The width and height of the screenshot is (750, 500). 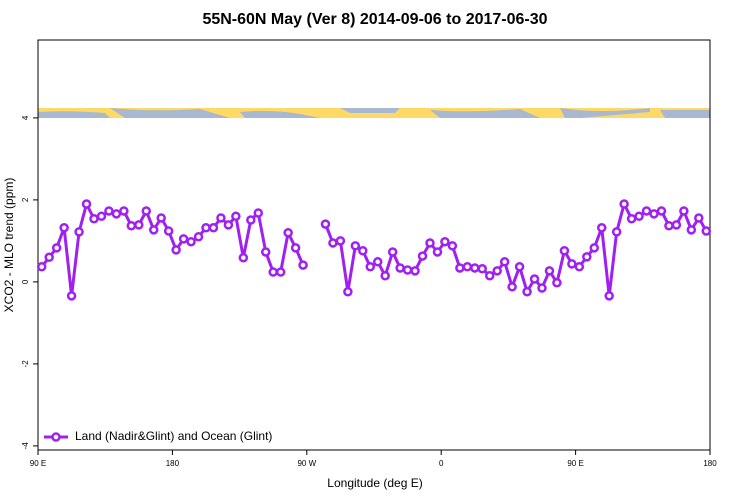 What do you see at coordinates (56, 437) in the screenshot?
I see `legend-marker` at bounding box center [56, 437].